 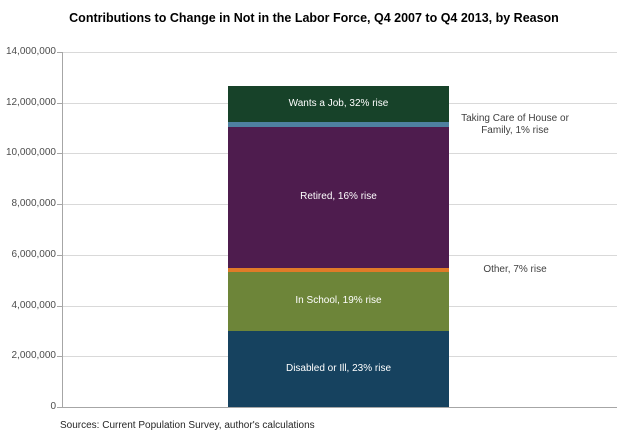 I want to click on y-axis-tick-label: 0, so click(x=53, y=406).